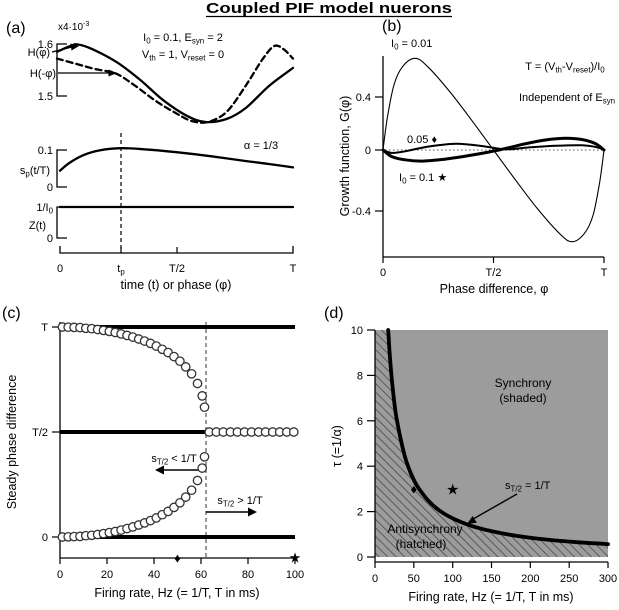  I want to click on panel-a-sp-label: sp​(t/T), so click(35, 172).